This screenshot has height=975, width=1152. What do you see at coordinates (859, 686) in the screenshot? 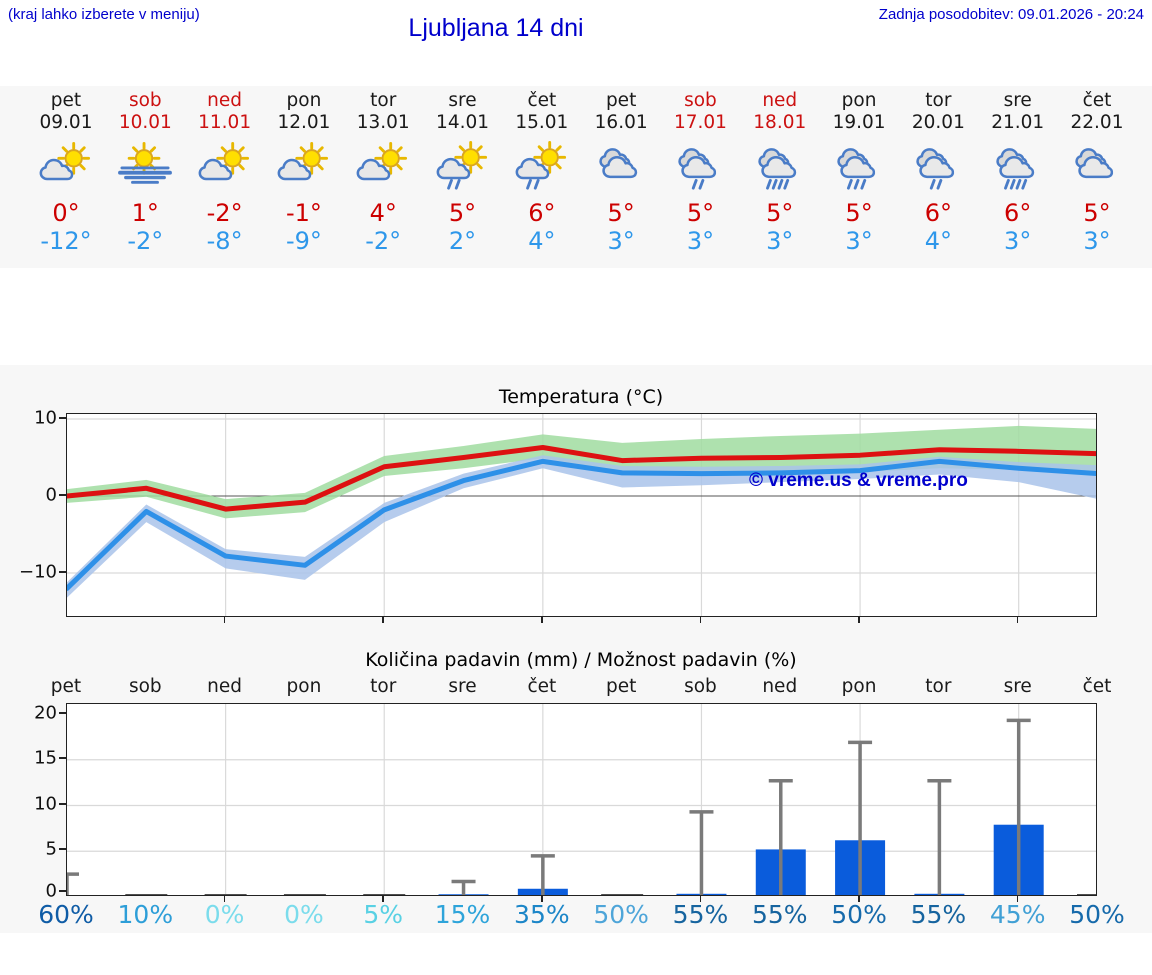
I see `precip-day-label: pon` at bounding box center [859, 686].